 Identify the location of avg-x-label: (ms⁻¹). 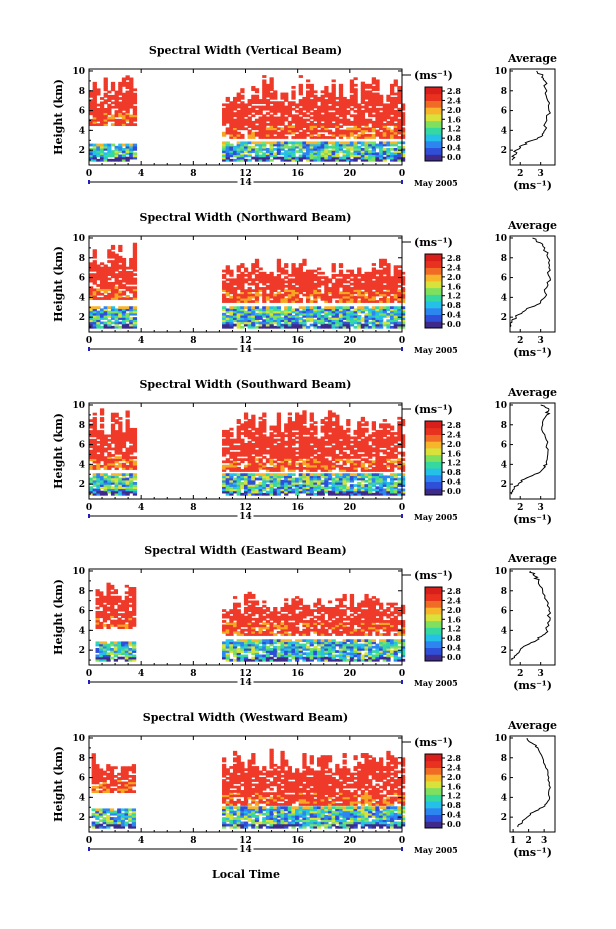
(532, 185).